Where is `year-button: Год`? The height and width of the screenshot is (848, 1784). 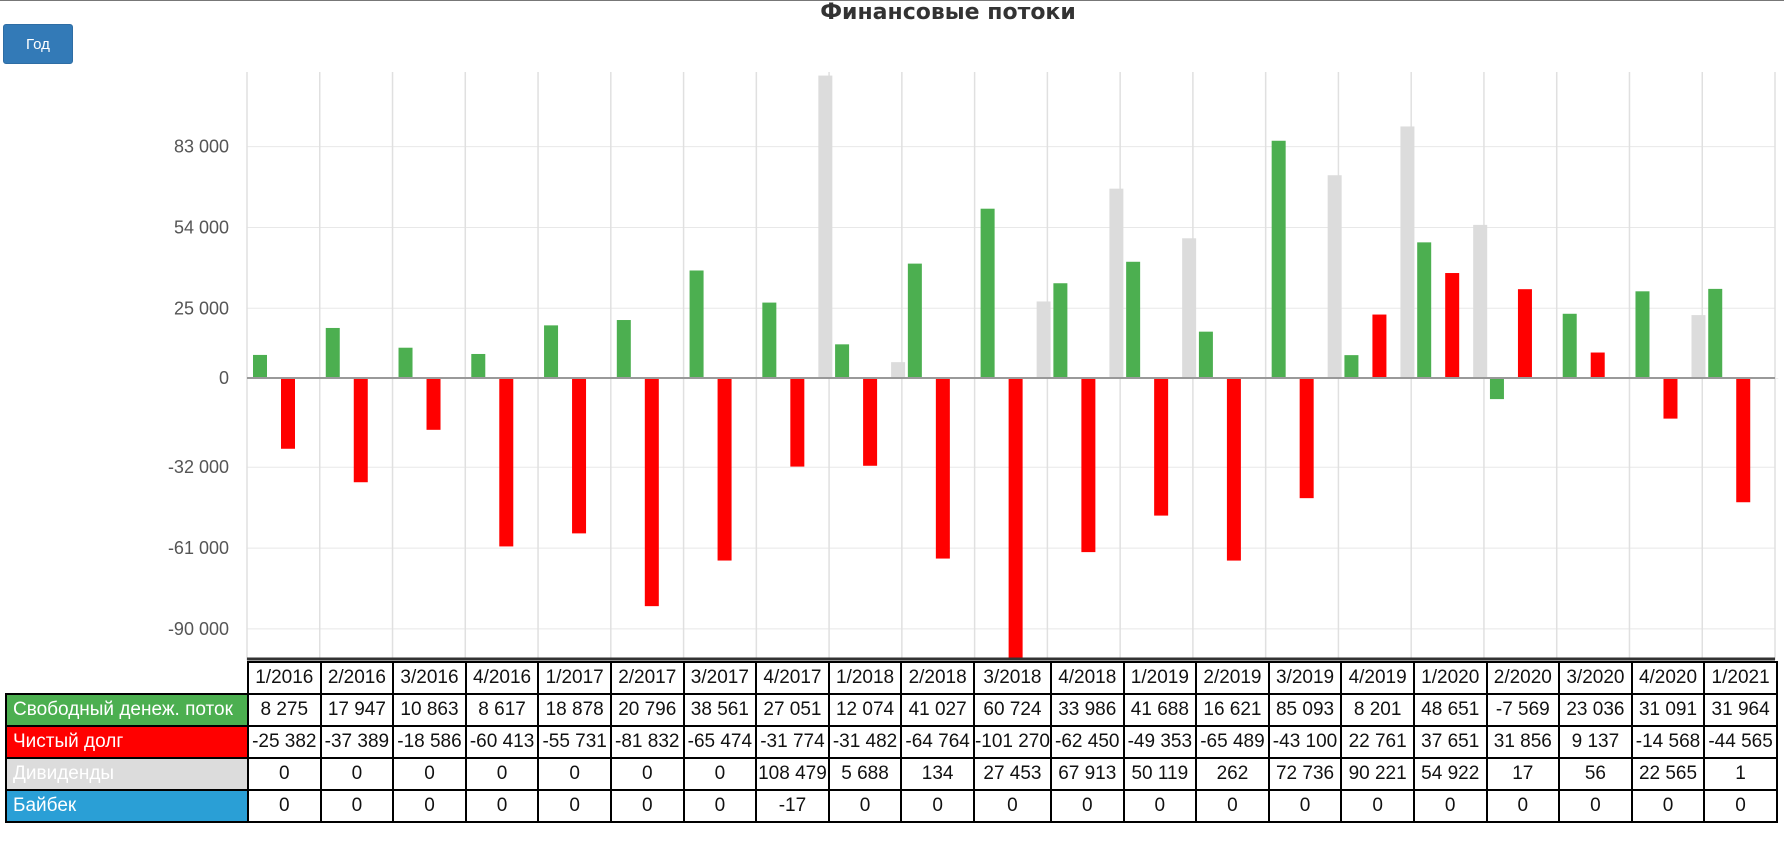 year-button: Год is located at coordinates (38, 44).